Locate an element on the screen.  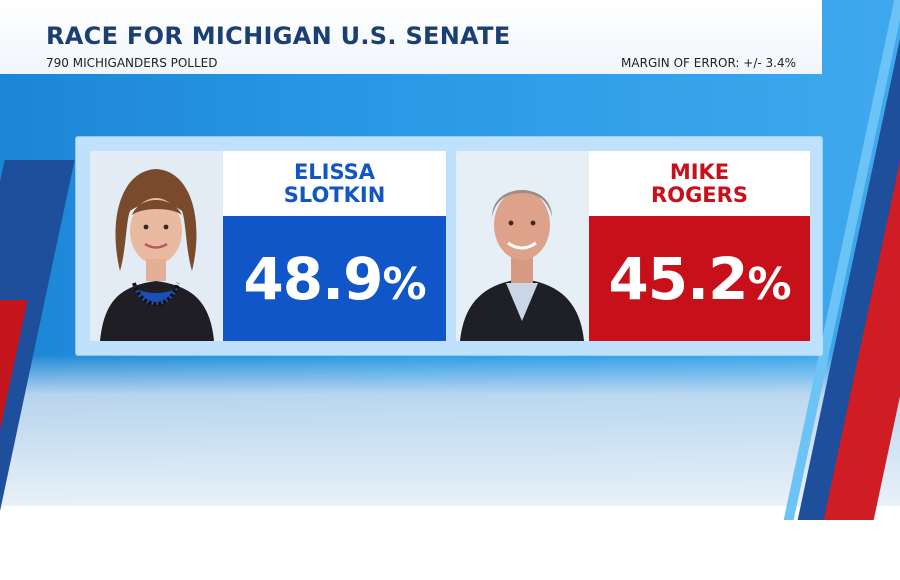
candidate-name-box: ELISSA SLOTKIN is located at coordinates (334, 183).